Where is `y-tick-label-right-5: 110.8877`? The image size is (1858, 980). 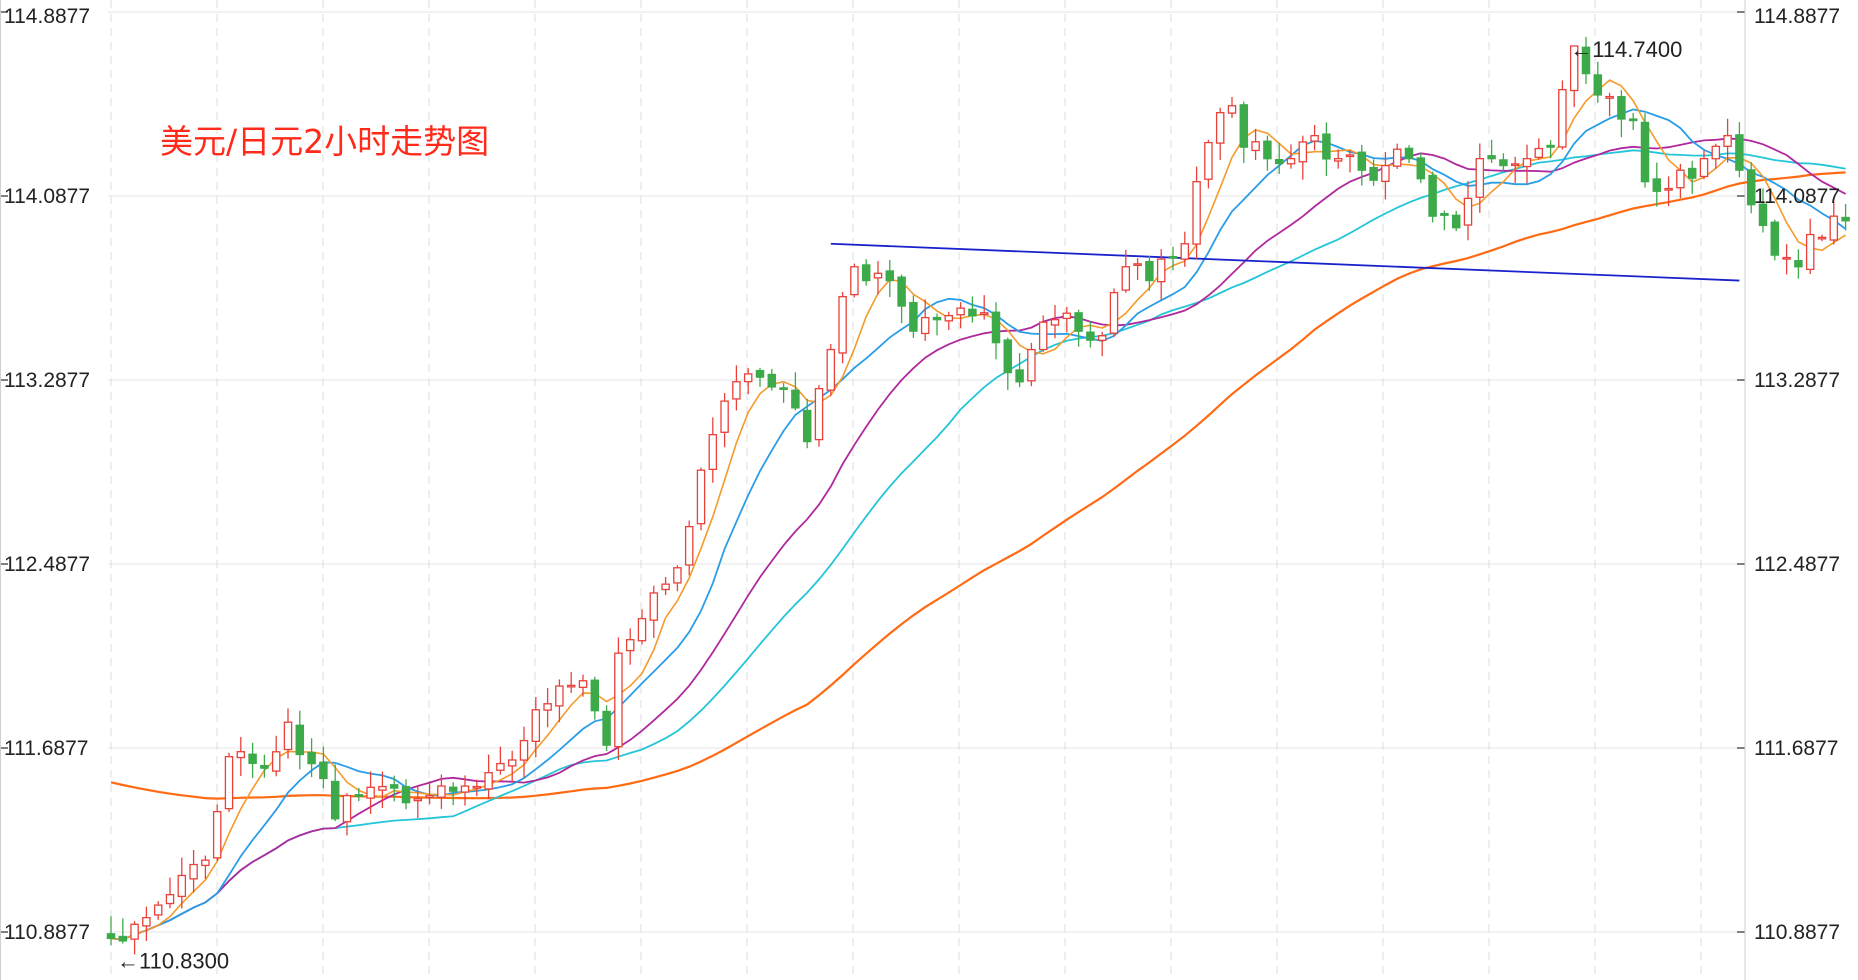 y-tick-label-right-5: 110.8877 is located at coordinates (1797, 932).